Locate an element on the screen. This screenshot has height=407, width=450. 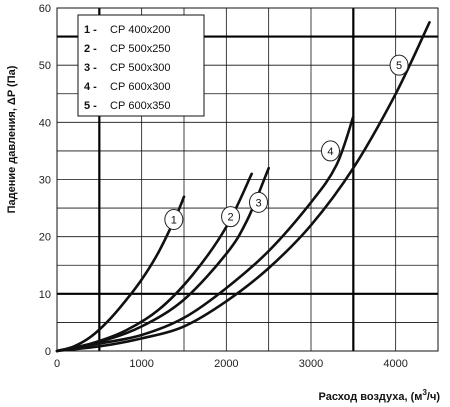
curve-marker-label-1: 1 is located at coordinates (174, 221).